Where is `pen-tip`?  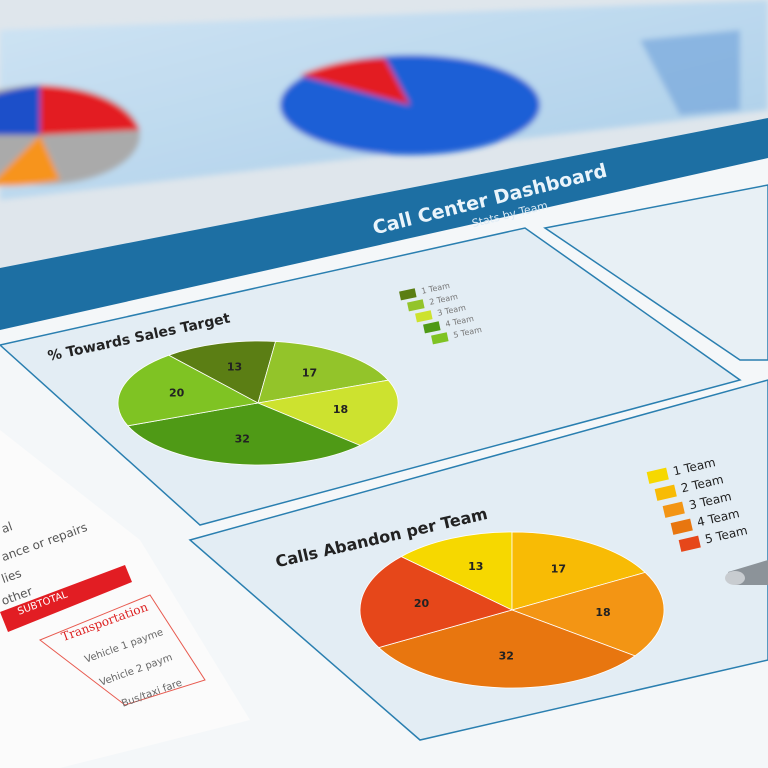 pen-tip is located at coordinates (735, 578).